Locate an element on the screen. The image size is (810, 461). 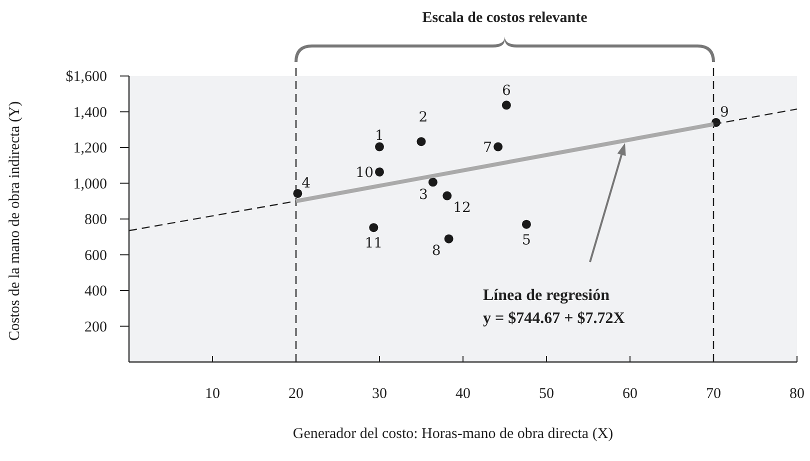
annotation: Línea de regresión is located at coordinates (546, 295).